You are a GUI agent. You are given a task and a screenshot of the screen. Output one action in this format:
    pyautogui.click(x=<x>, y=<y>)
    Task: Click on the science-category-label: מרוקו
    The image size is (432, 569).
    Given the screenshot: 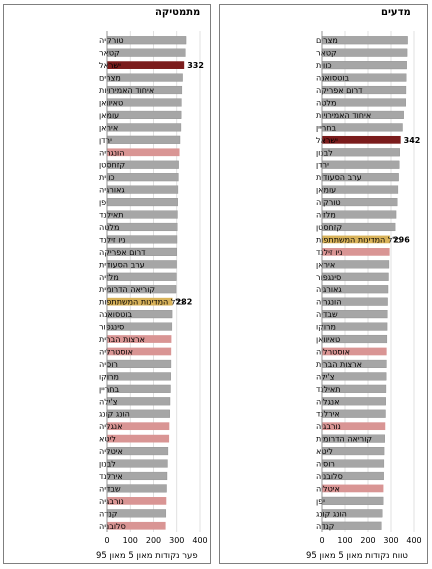 What is the action you would take?
    pyautogui.click(x=326, y=327)
    